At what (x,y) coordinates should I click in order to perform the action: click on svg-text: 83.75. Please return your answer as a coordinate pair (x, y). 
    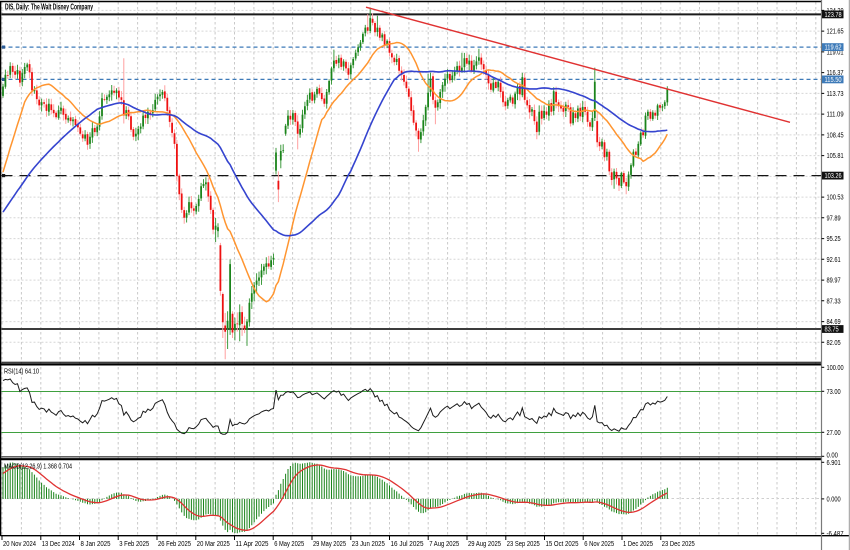
    Looking at the image, I should click on (832, 329).